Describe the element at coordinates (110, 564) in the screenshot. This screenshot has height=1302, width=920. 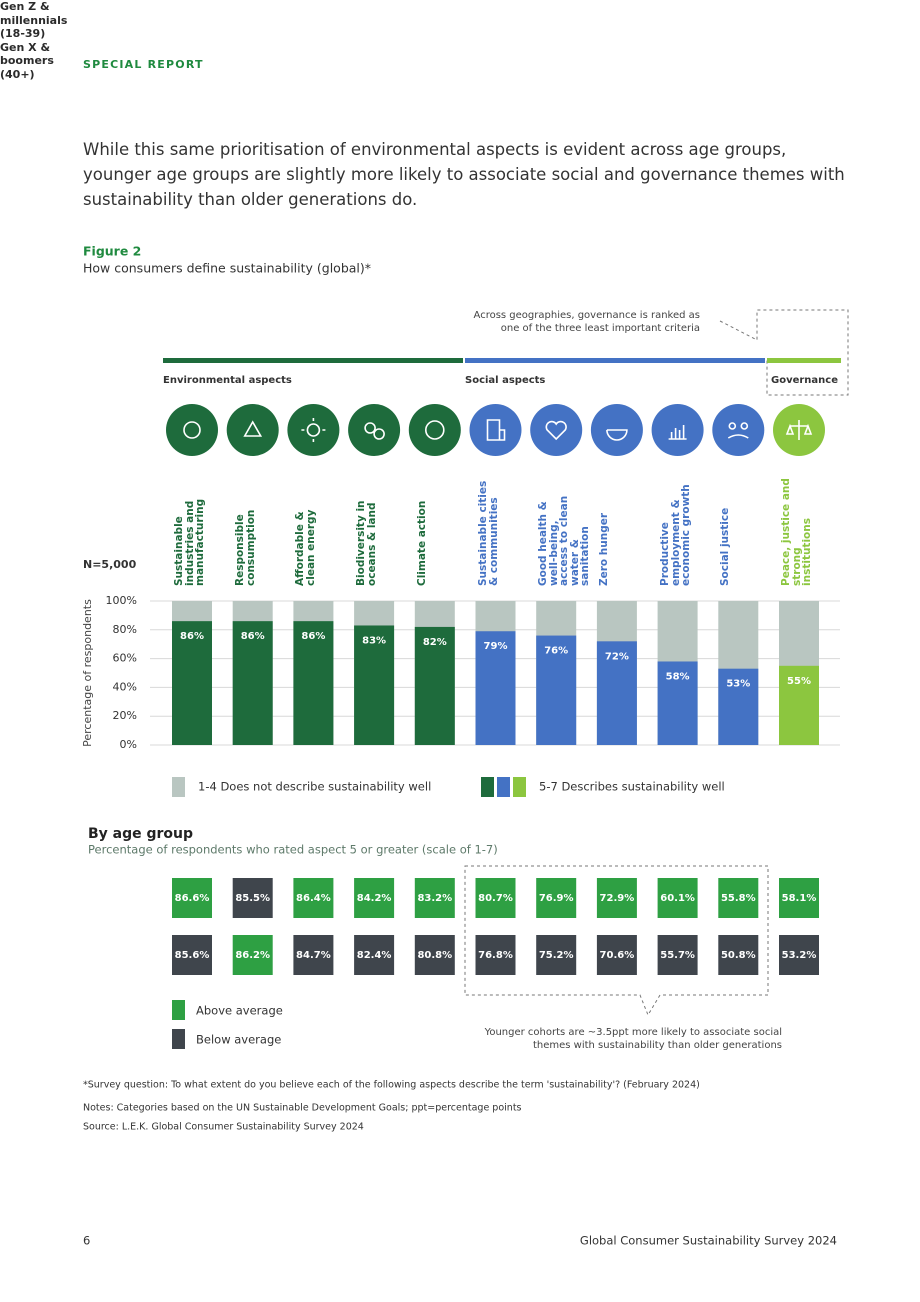
I see `n-label: N=5,000` at that location.